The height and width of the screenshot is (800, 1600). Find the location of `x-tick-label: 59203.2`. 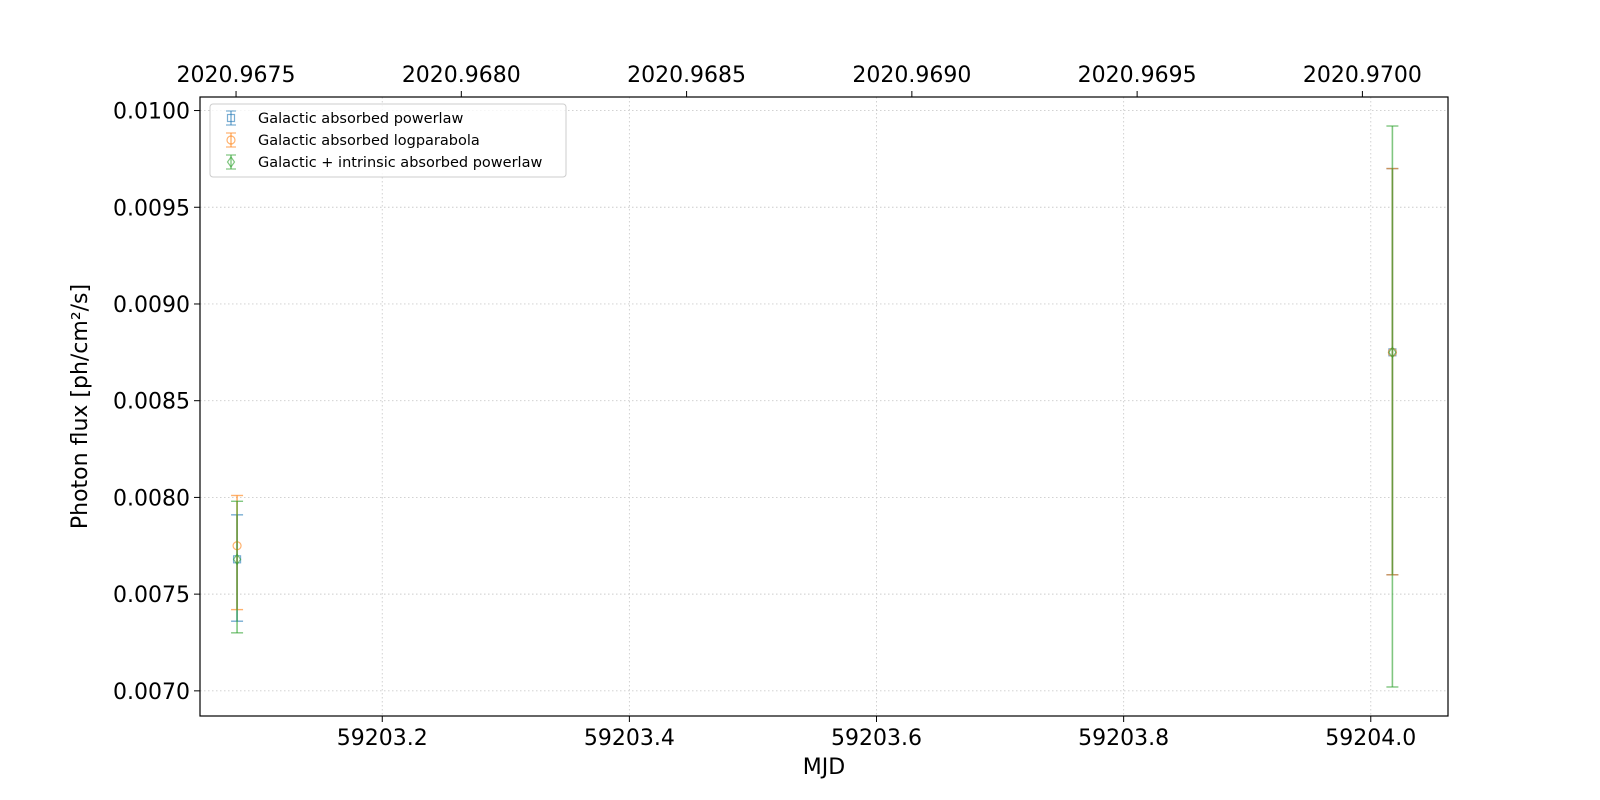

x-tick-label: 59203.2 is located at coordinates (382, 738).